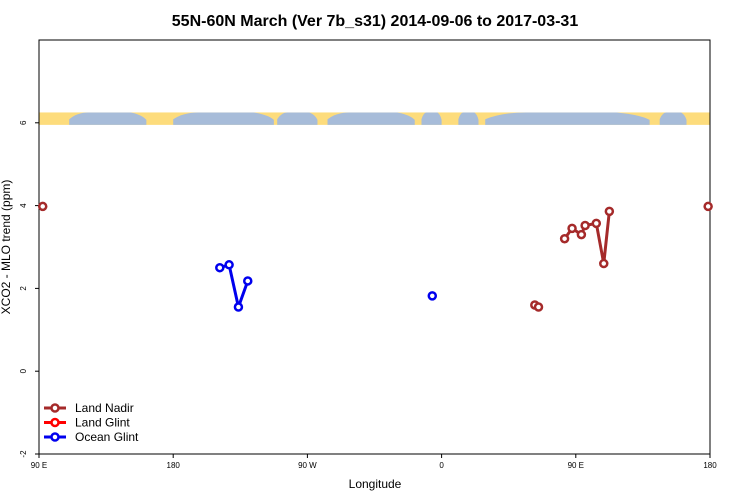 The width and height of the screenshot is (750, 500). Describe the element at coordinates (23, 205) in the screenshot. I see `y-tick-label: 4` at that location.